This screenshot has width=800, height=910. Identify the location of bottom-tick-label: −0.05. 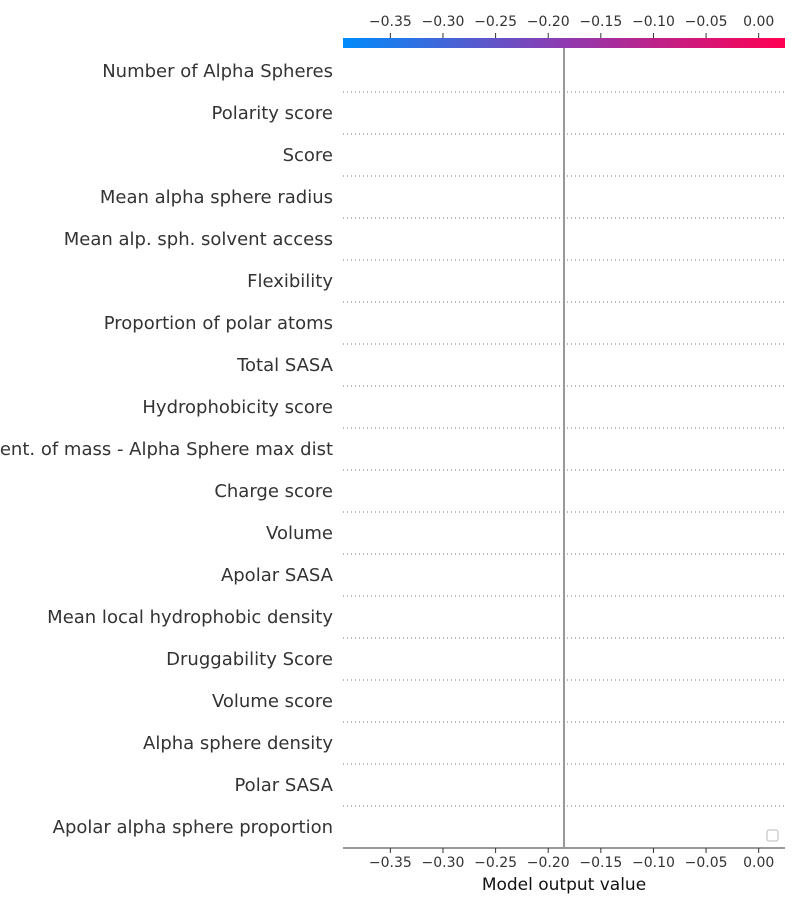
(706, 863).